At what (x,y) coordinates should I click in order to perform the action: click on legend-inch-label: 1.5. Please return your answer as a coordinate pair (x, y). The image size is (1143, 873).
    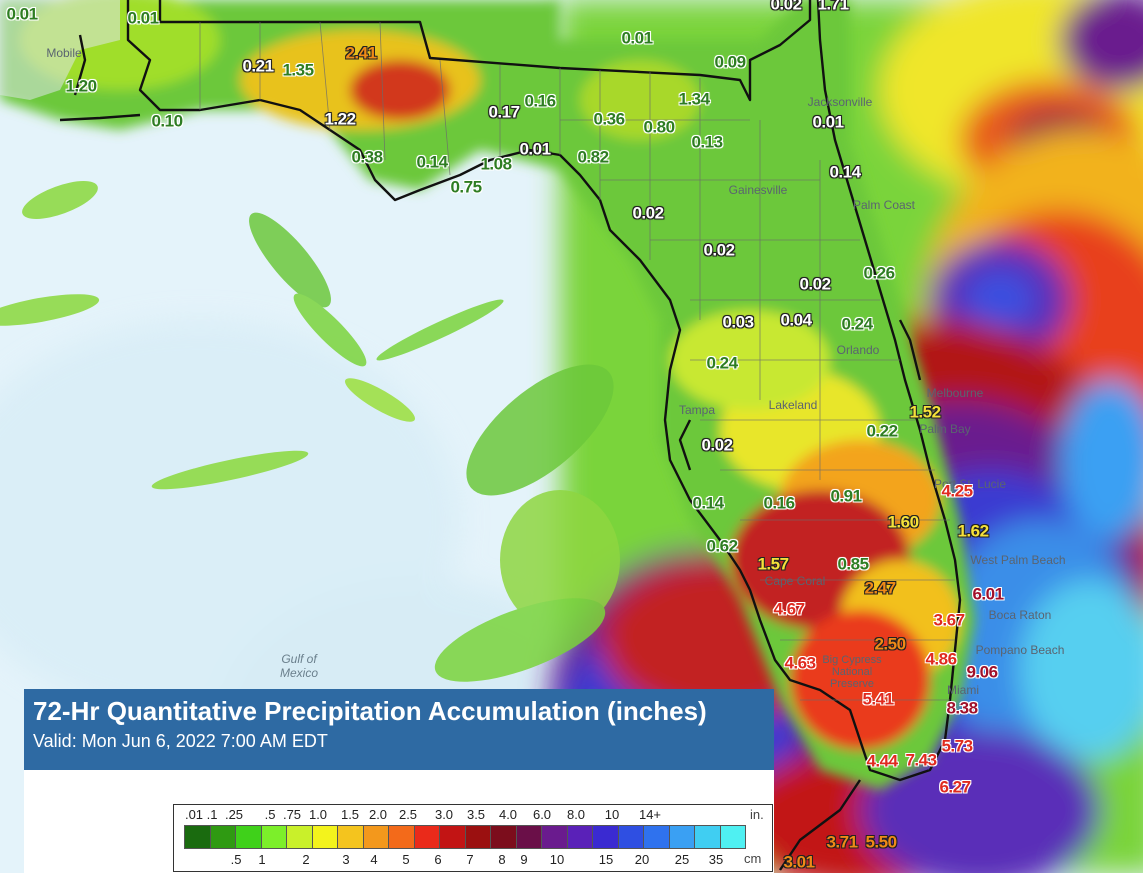
    Looking at the image, I should click on (350, 814).